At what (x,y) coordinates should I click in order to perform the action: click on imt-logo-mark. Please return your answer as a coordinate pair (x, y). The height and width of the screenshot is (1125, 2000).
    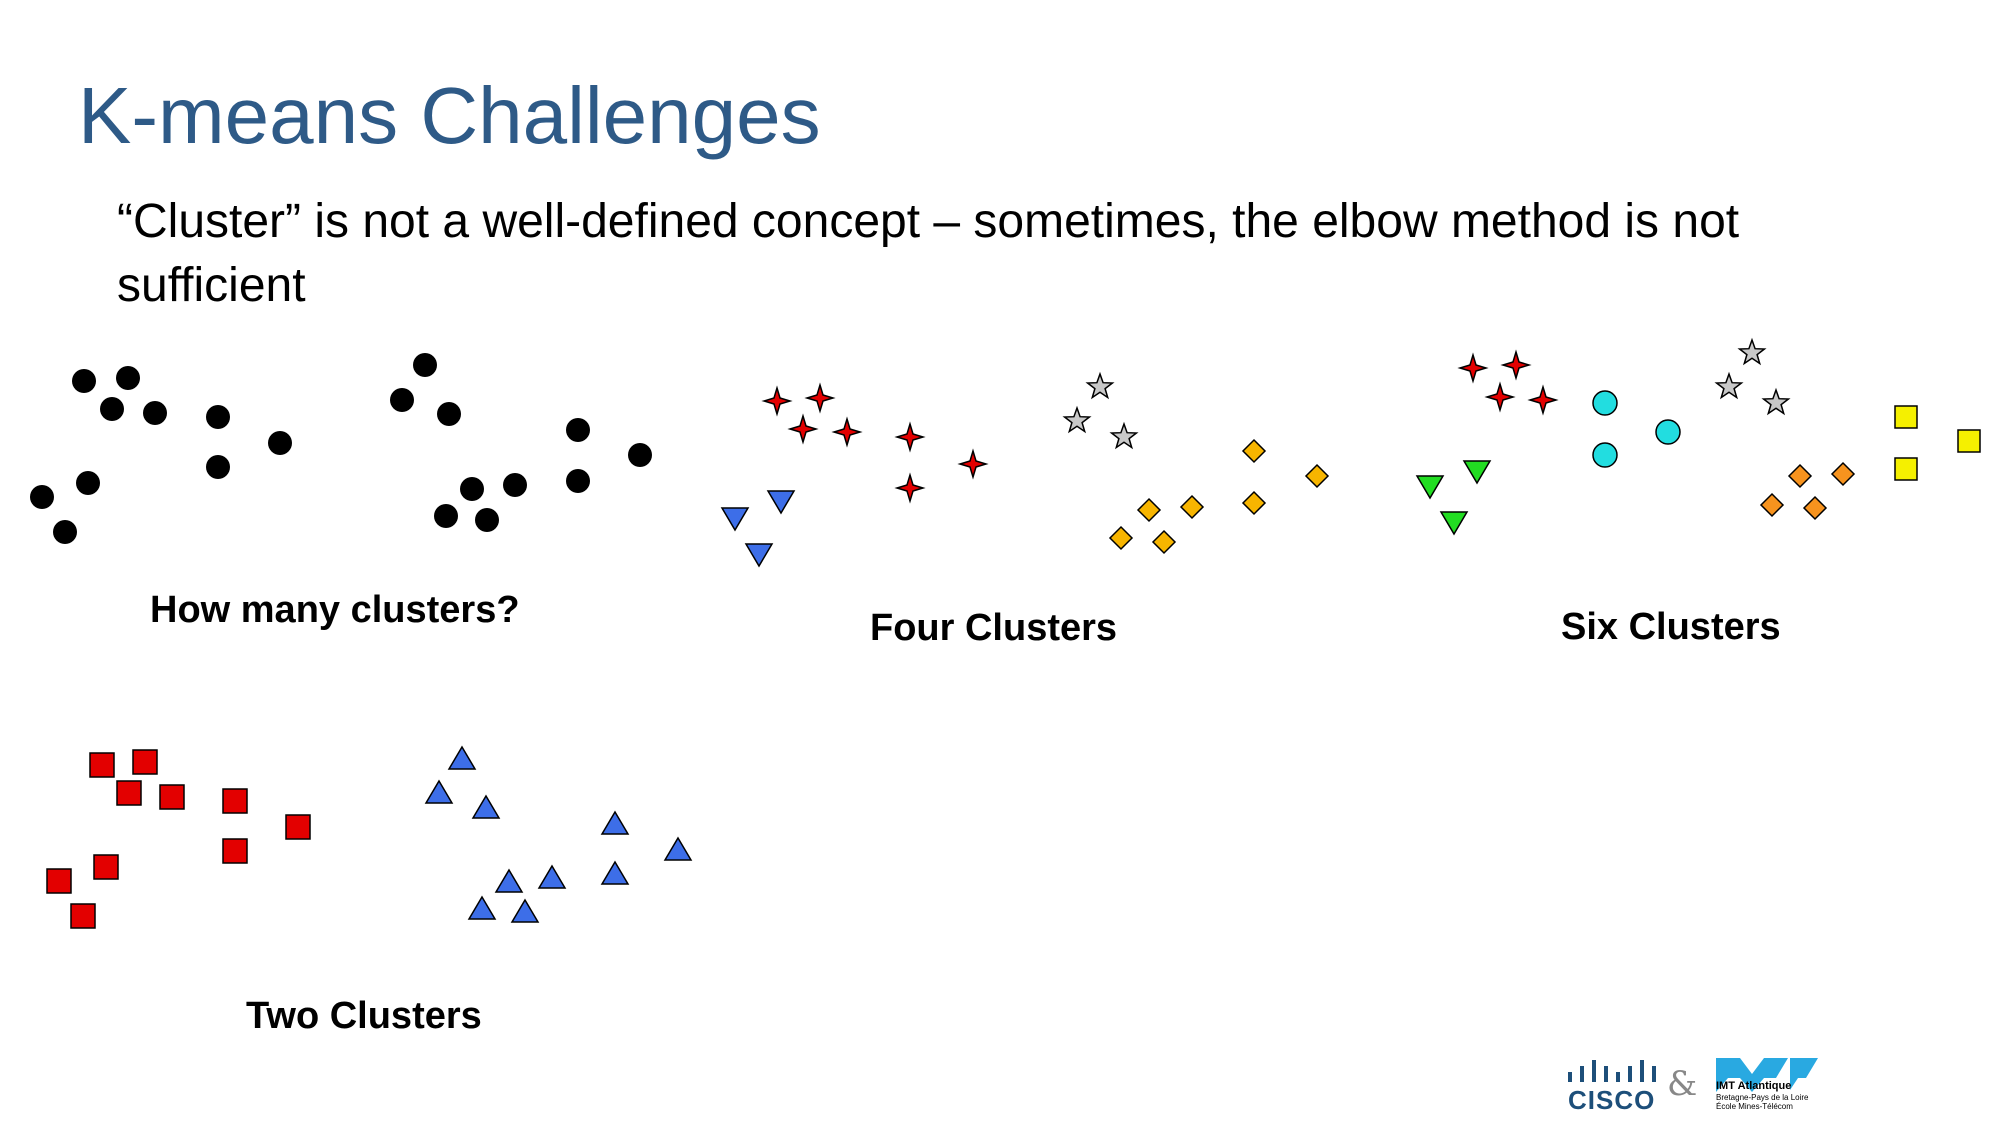
    Looking at the image, I should click on (1767, 1075).